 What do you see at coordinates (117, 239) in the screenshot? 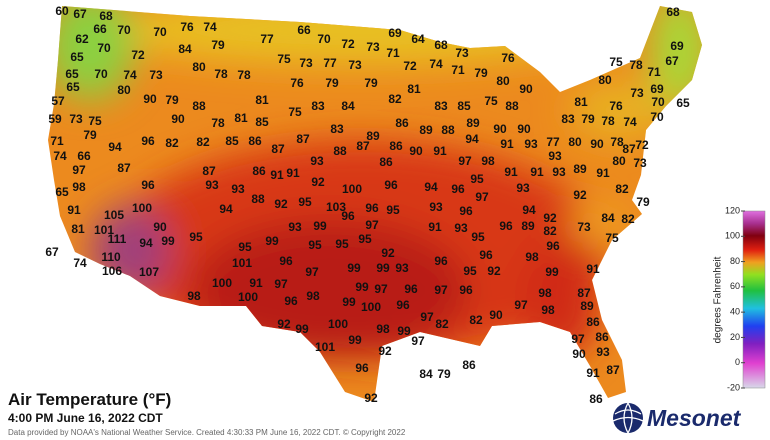
I see `station-temp: 111` at bounding box center [117, 239].